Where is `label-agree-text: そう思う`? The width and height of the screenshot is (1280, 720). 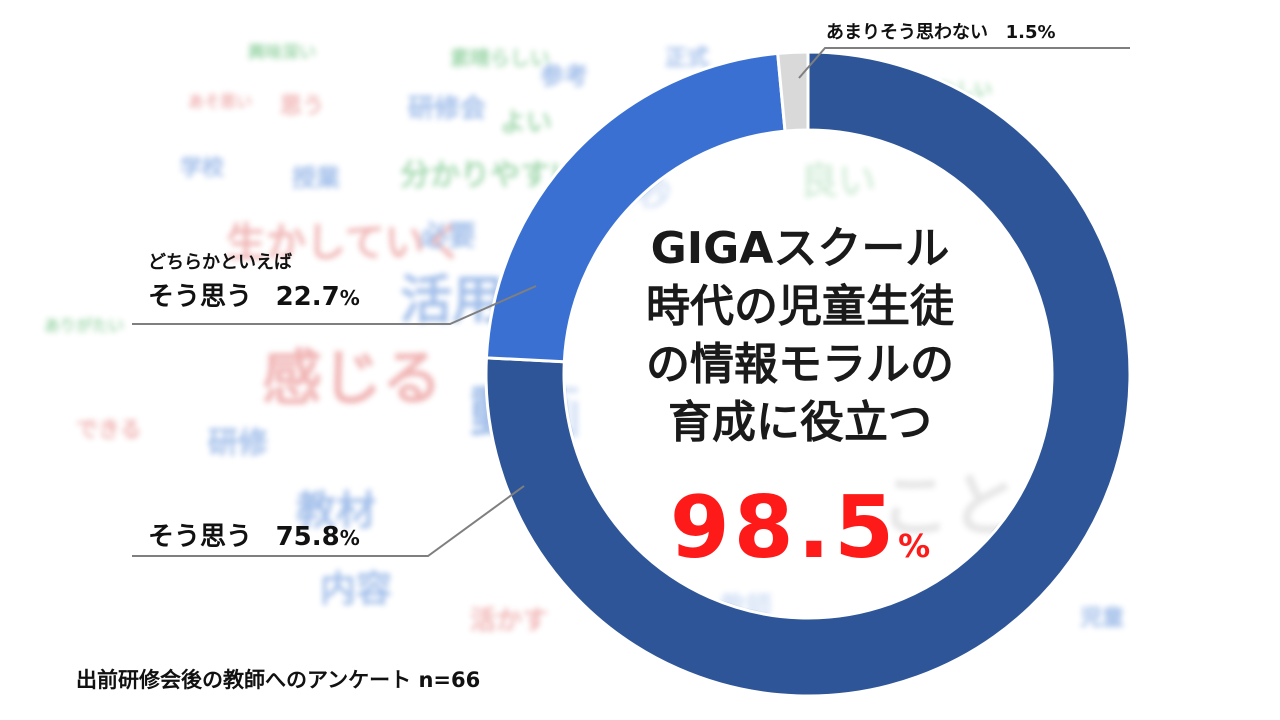 label-agree-text: そう思う is located at coordinates (200, 537).